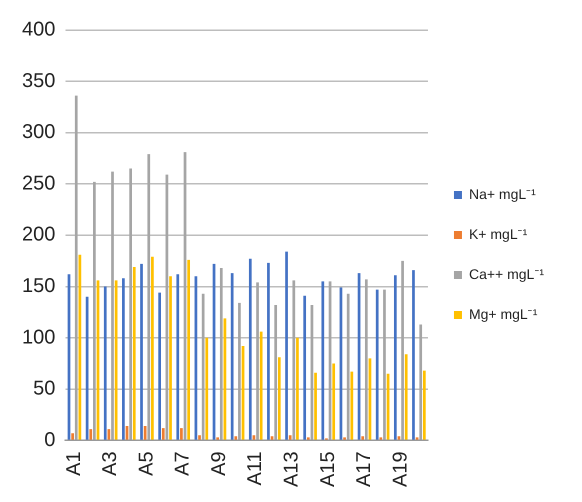 The image size is (582, 502). Describe the element at coordinates (39, 132) in the screenshot. I see `y-tick-label: 300` at that location.